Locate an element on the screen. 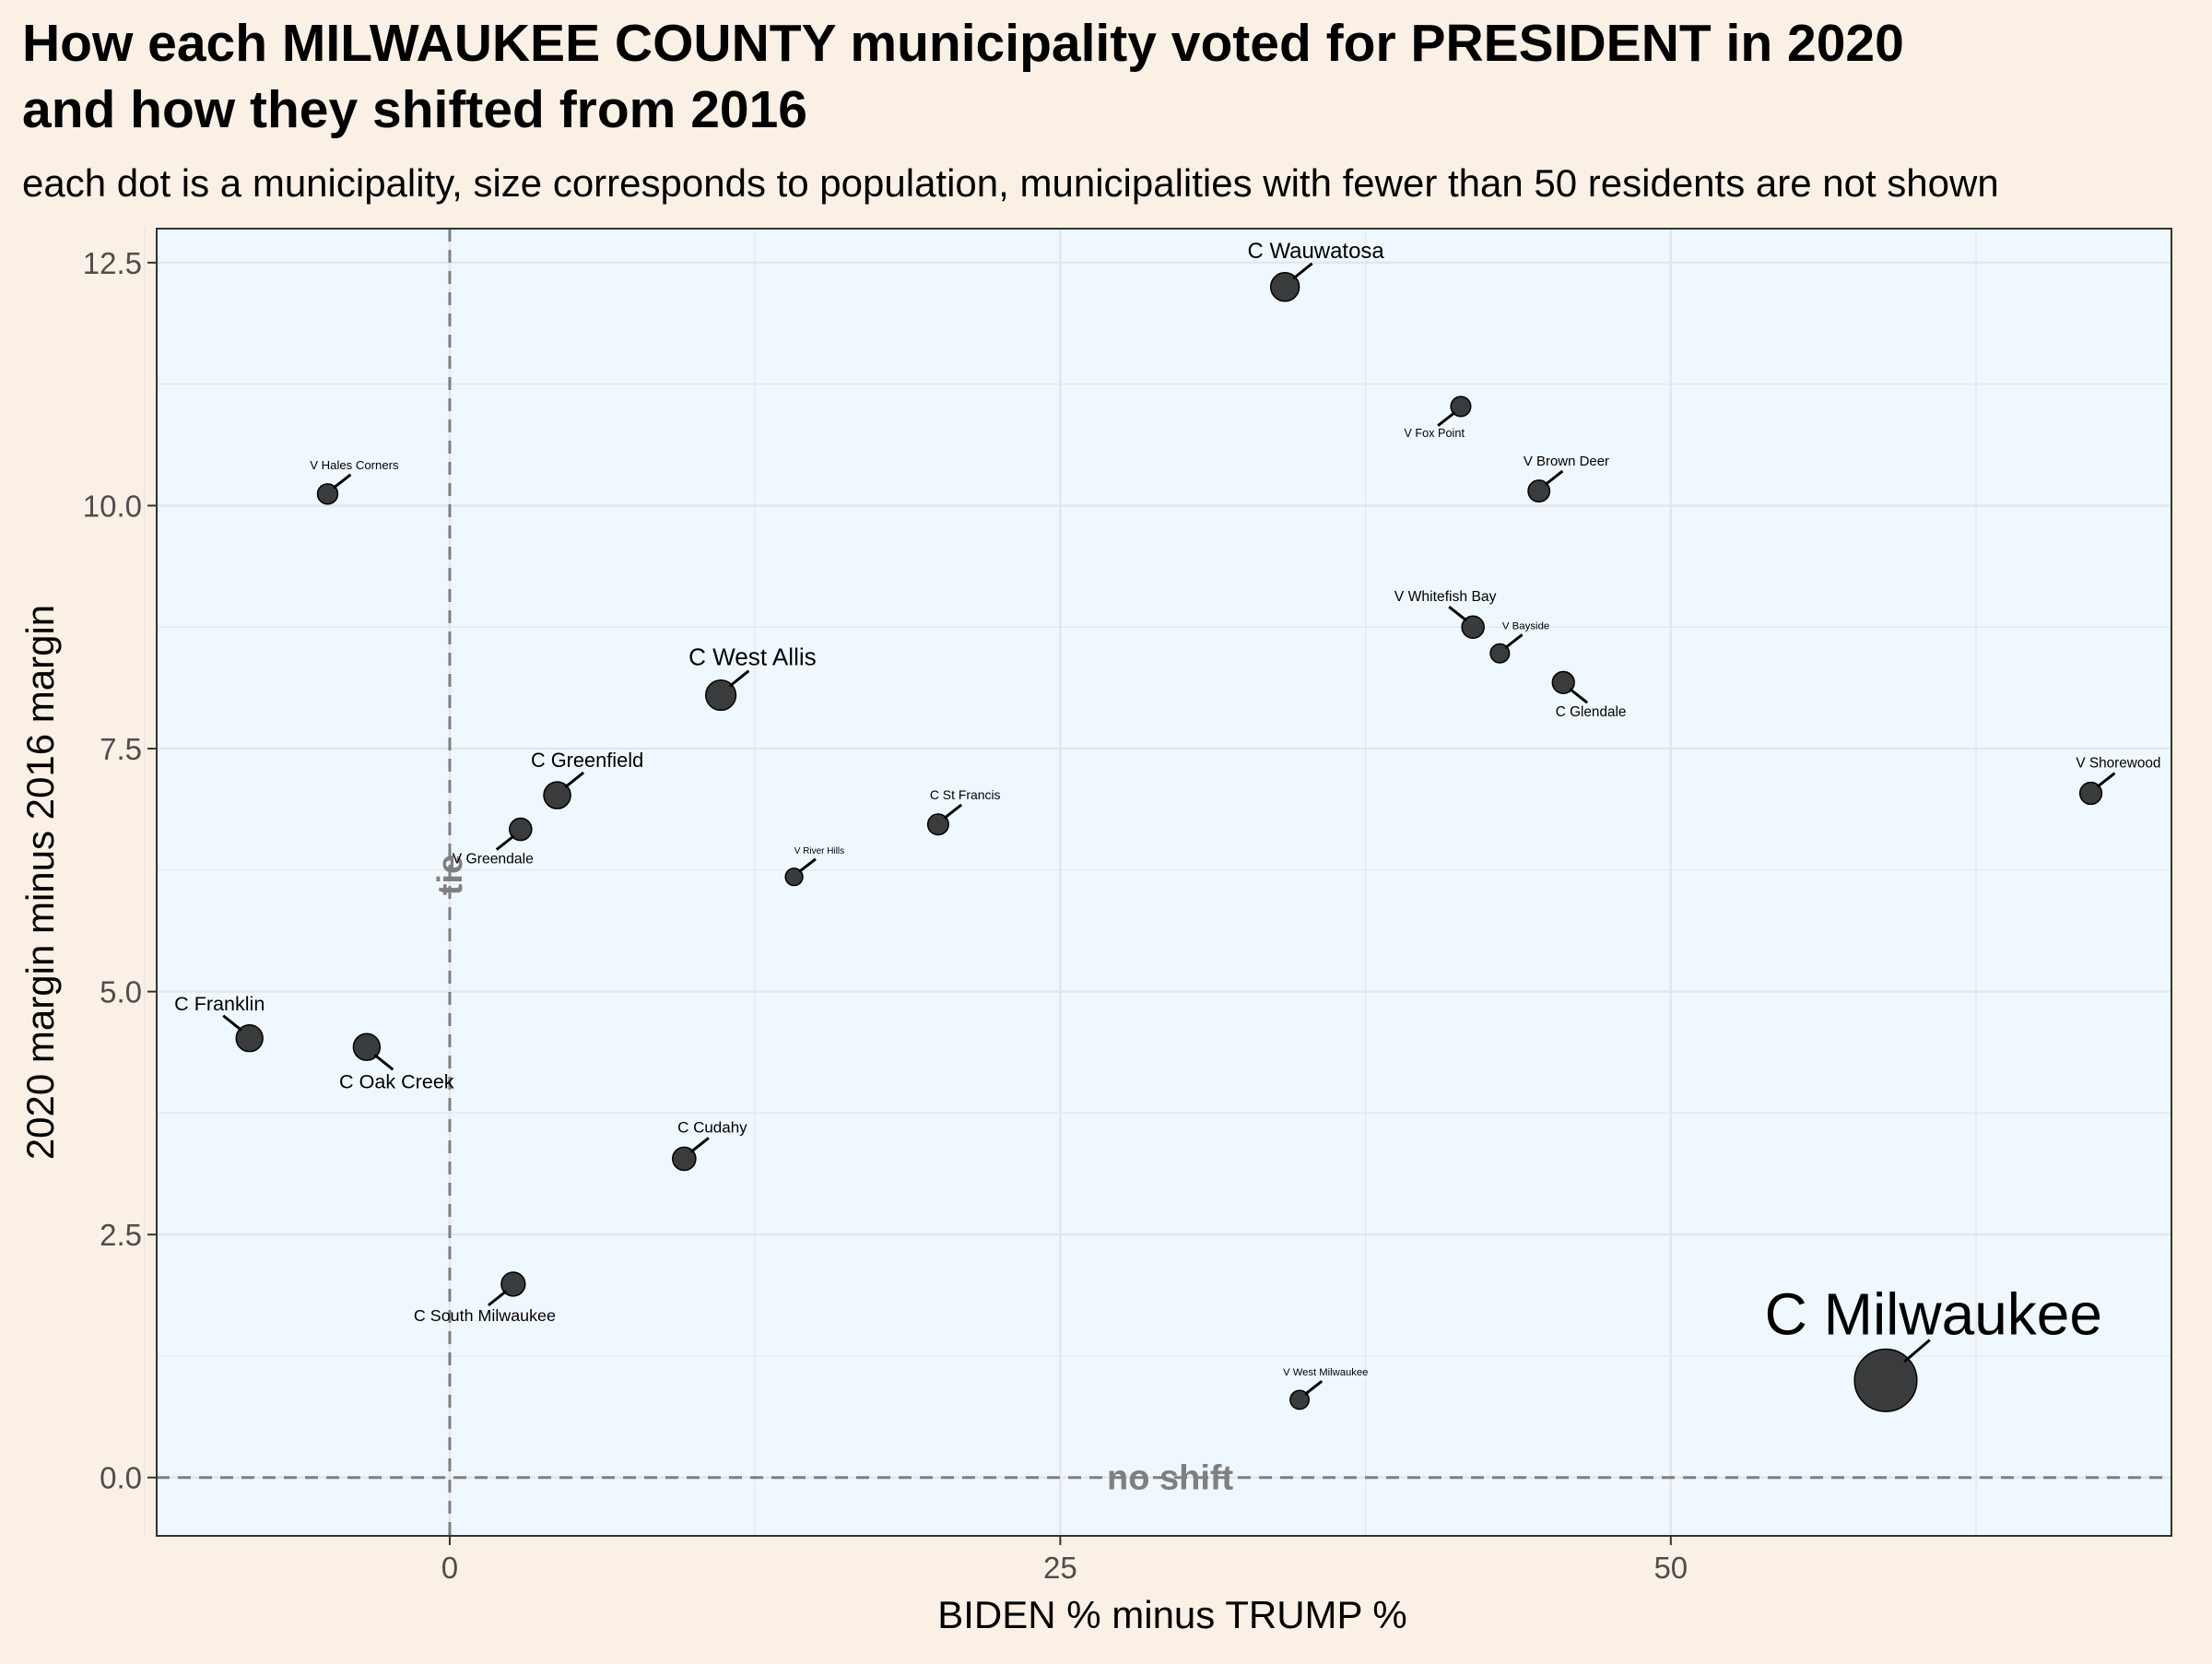  point-c-west-allis is located at coordinates (721, 695).